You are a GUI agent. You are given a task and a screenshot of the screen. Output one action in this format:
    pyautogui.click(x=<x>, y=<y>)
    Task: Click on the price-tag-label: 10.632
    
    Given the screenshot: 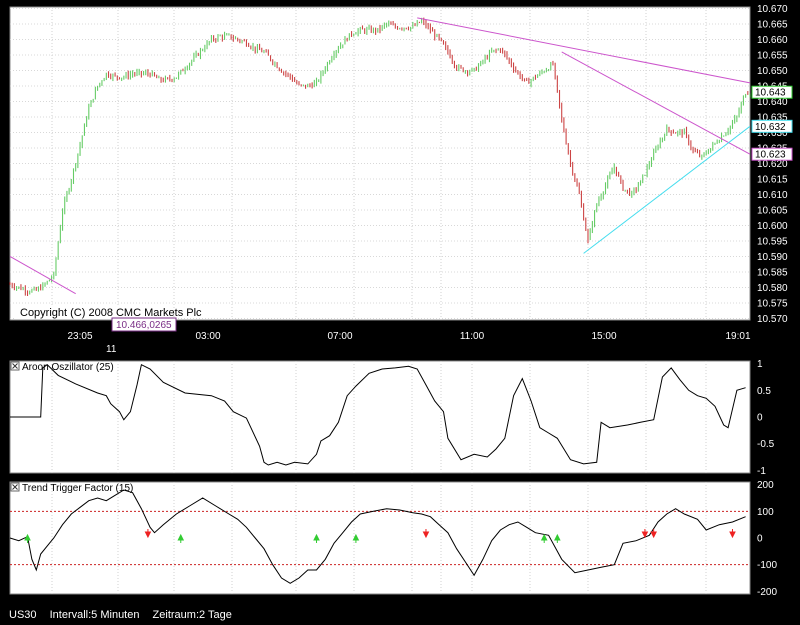 What is the action you would take?
    pyautogui.click(x=770, y=127)
    